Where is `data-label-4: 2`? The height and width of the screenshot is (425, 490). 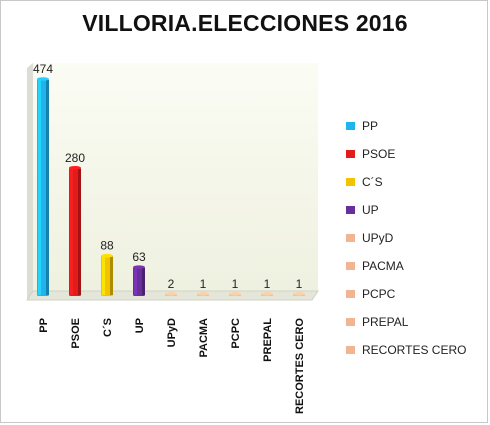 data-label-4: 2 is located at coordinates (171, 284).